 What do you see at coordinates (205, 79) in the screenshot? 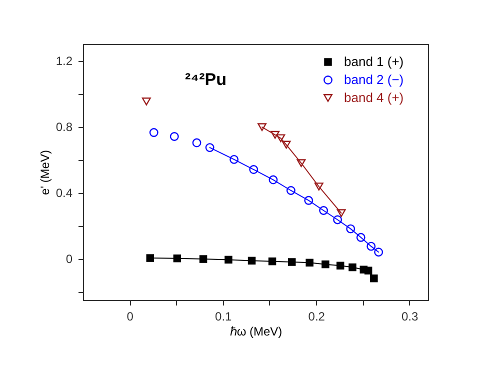
I see `annotation: ²⁴²Pu` at bounding box center [205, 79].